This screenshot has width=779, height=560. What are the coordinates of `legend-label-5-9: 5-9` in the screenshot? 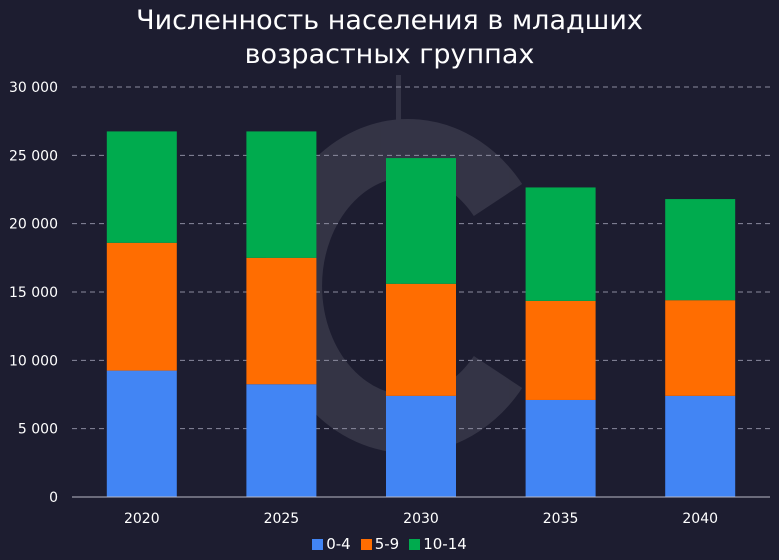 It's located at (387, 544).